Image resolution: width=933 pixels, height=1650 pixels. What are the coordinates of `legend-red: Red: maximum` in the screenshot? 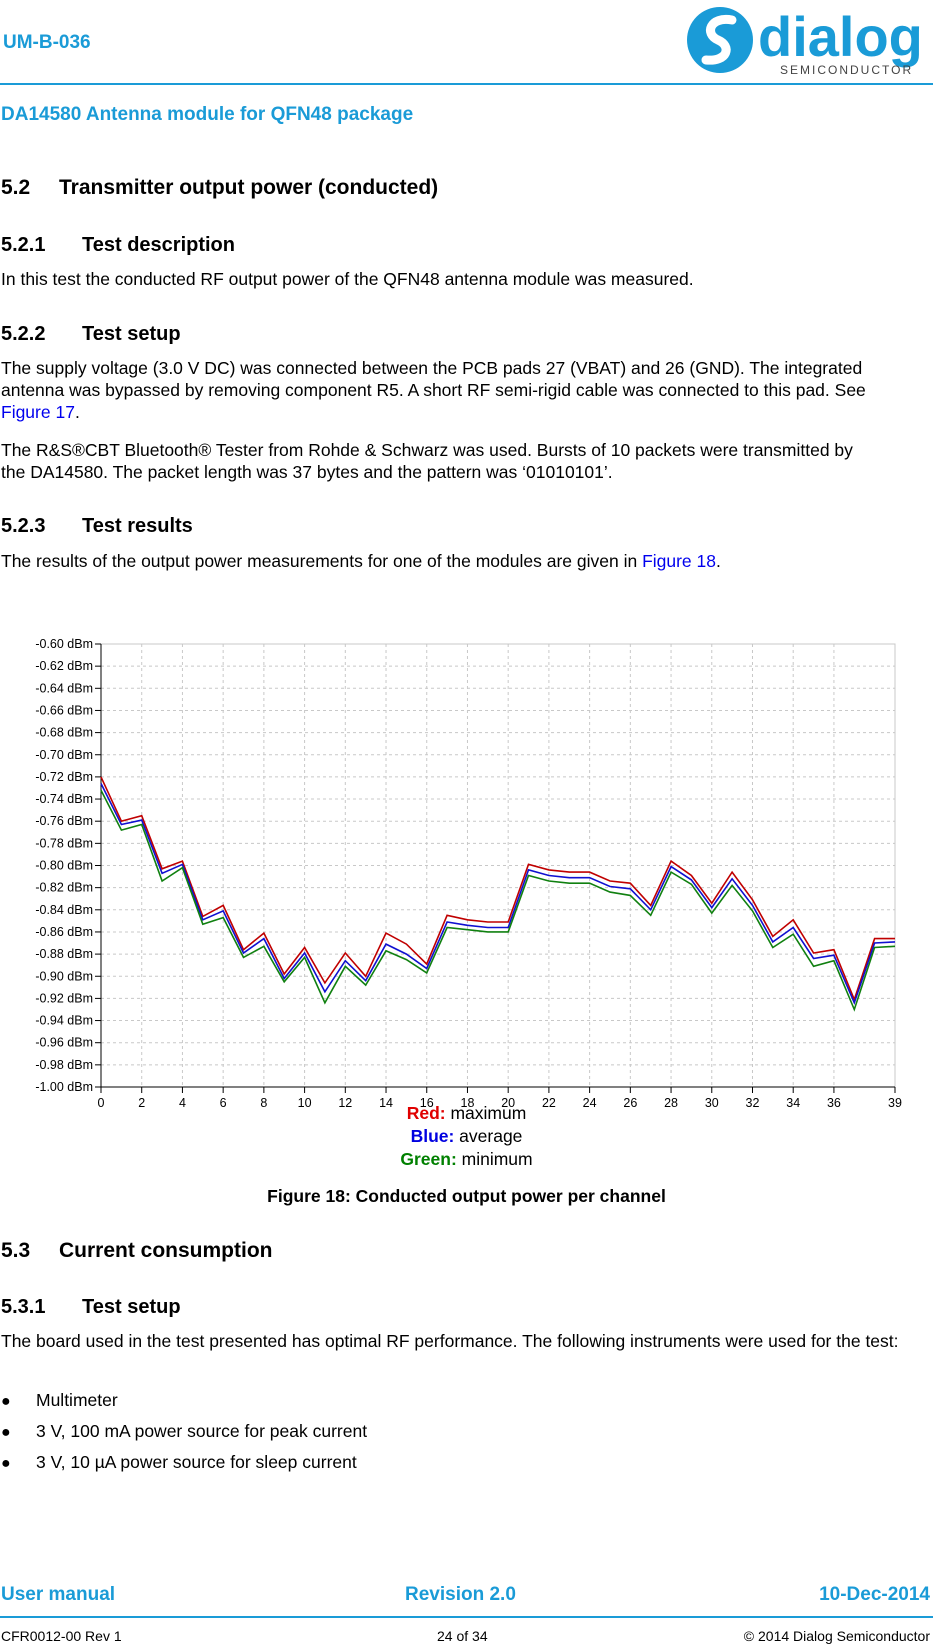 It's located at (466, 1113).